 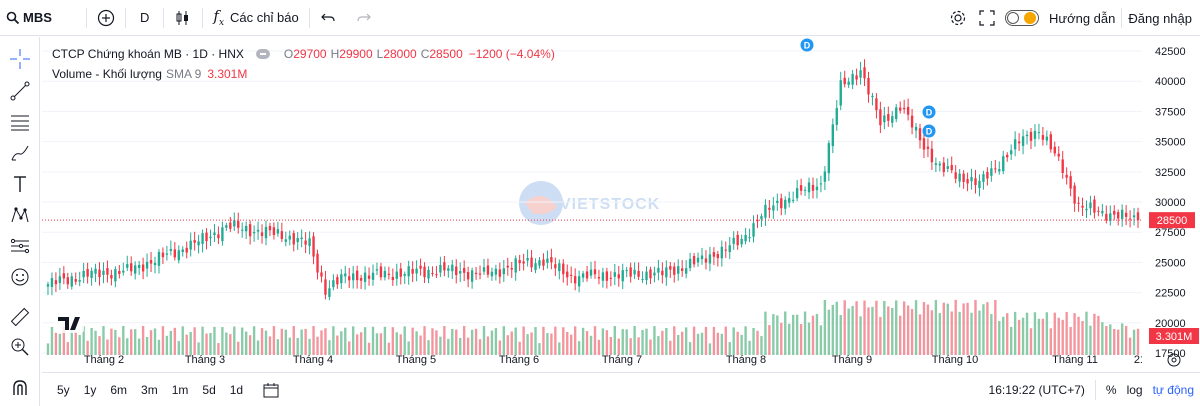 What do you see at coordinates (1173, 389) in the screenshot?
I see `auto-toggle: tự động` at bounding box center [1173, 389].